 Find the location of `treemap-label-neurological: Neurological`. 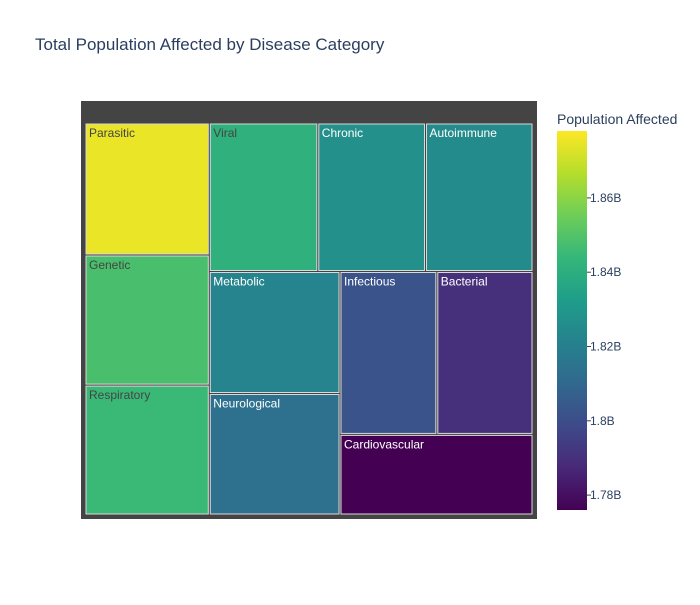

treemap-label-neurological: Neurological is located at coordinates (246, 404).